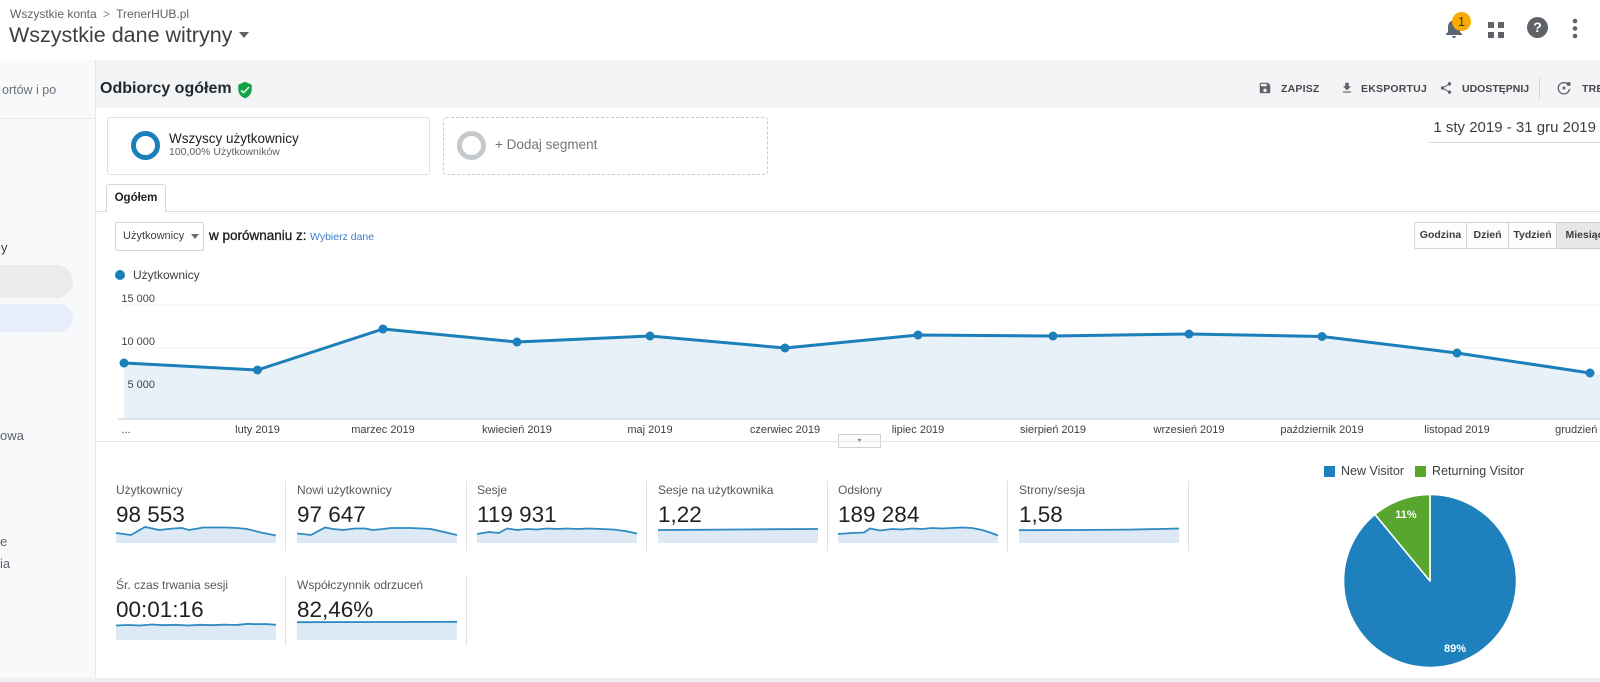 The width and height of the screenshot is (1600, 682). I want to click on svg-text: marzec 2019, so click(383, 430).